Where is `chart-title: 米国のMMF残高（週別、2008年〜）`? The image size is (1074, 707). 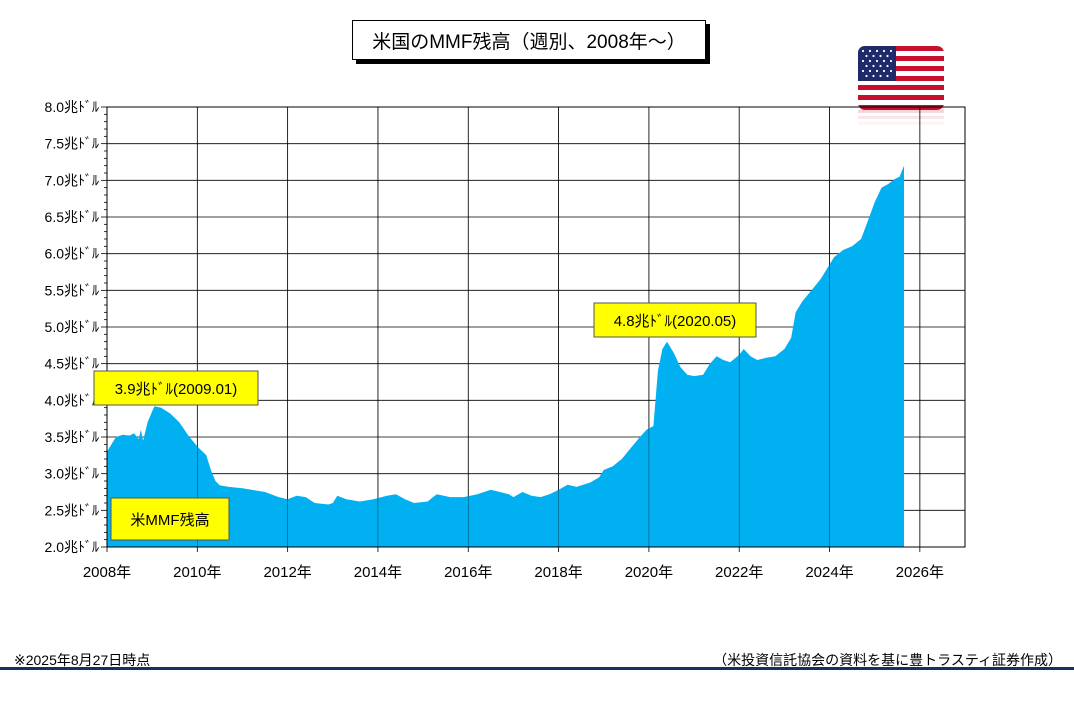
chart-title: 米国のMMF残高（週別、2008年〜） is located at coordinates (529, 40).